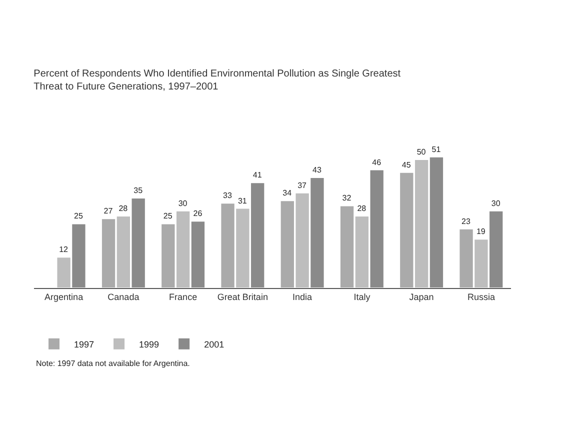 This screenshot has height=424, width=561. Describe the element at coordinates (64, 249) in the screenshot. I see `data-label: 12` at that location.